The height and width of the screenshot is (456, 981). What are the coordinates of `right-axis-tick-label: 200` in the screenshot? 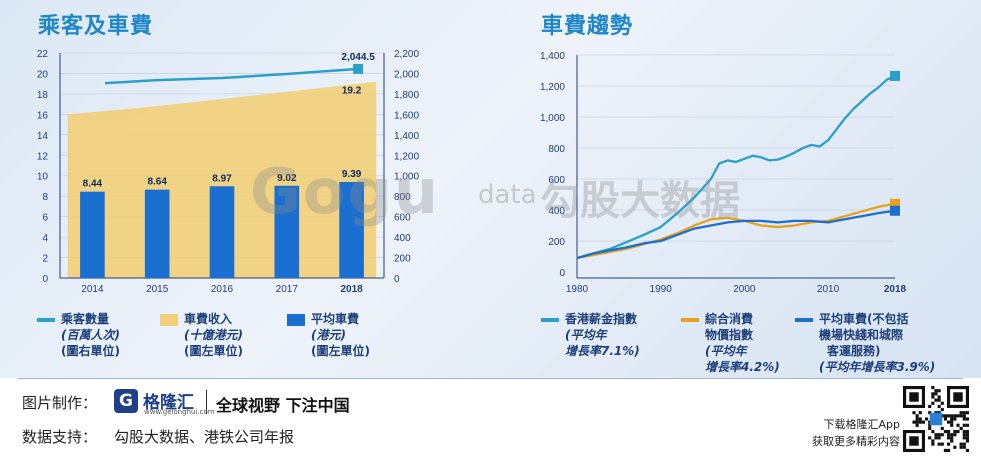 It's located at (402, 259).